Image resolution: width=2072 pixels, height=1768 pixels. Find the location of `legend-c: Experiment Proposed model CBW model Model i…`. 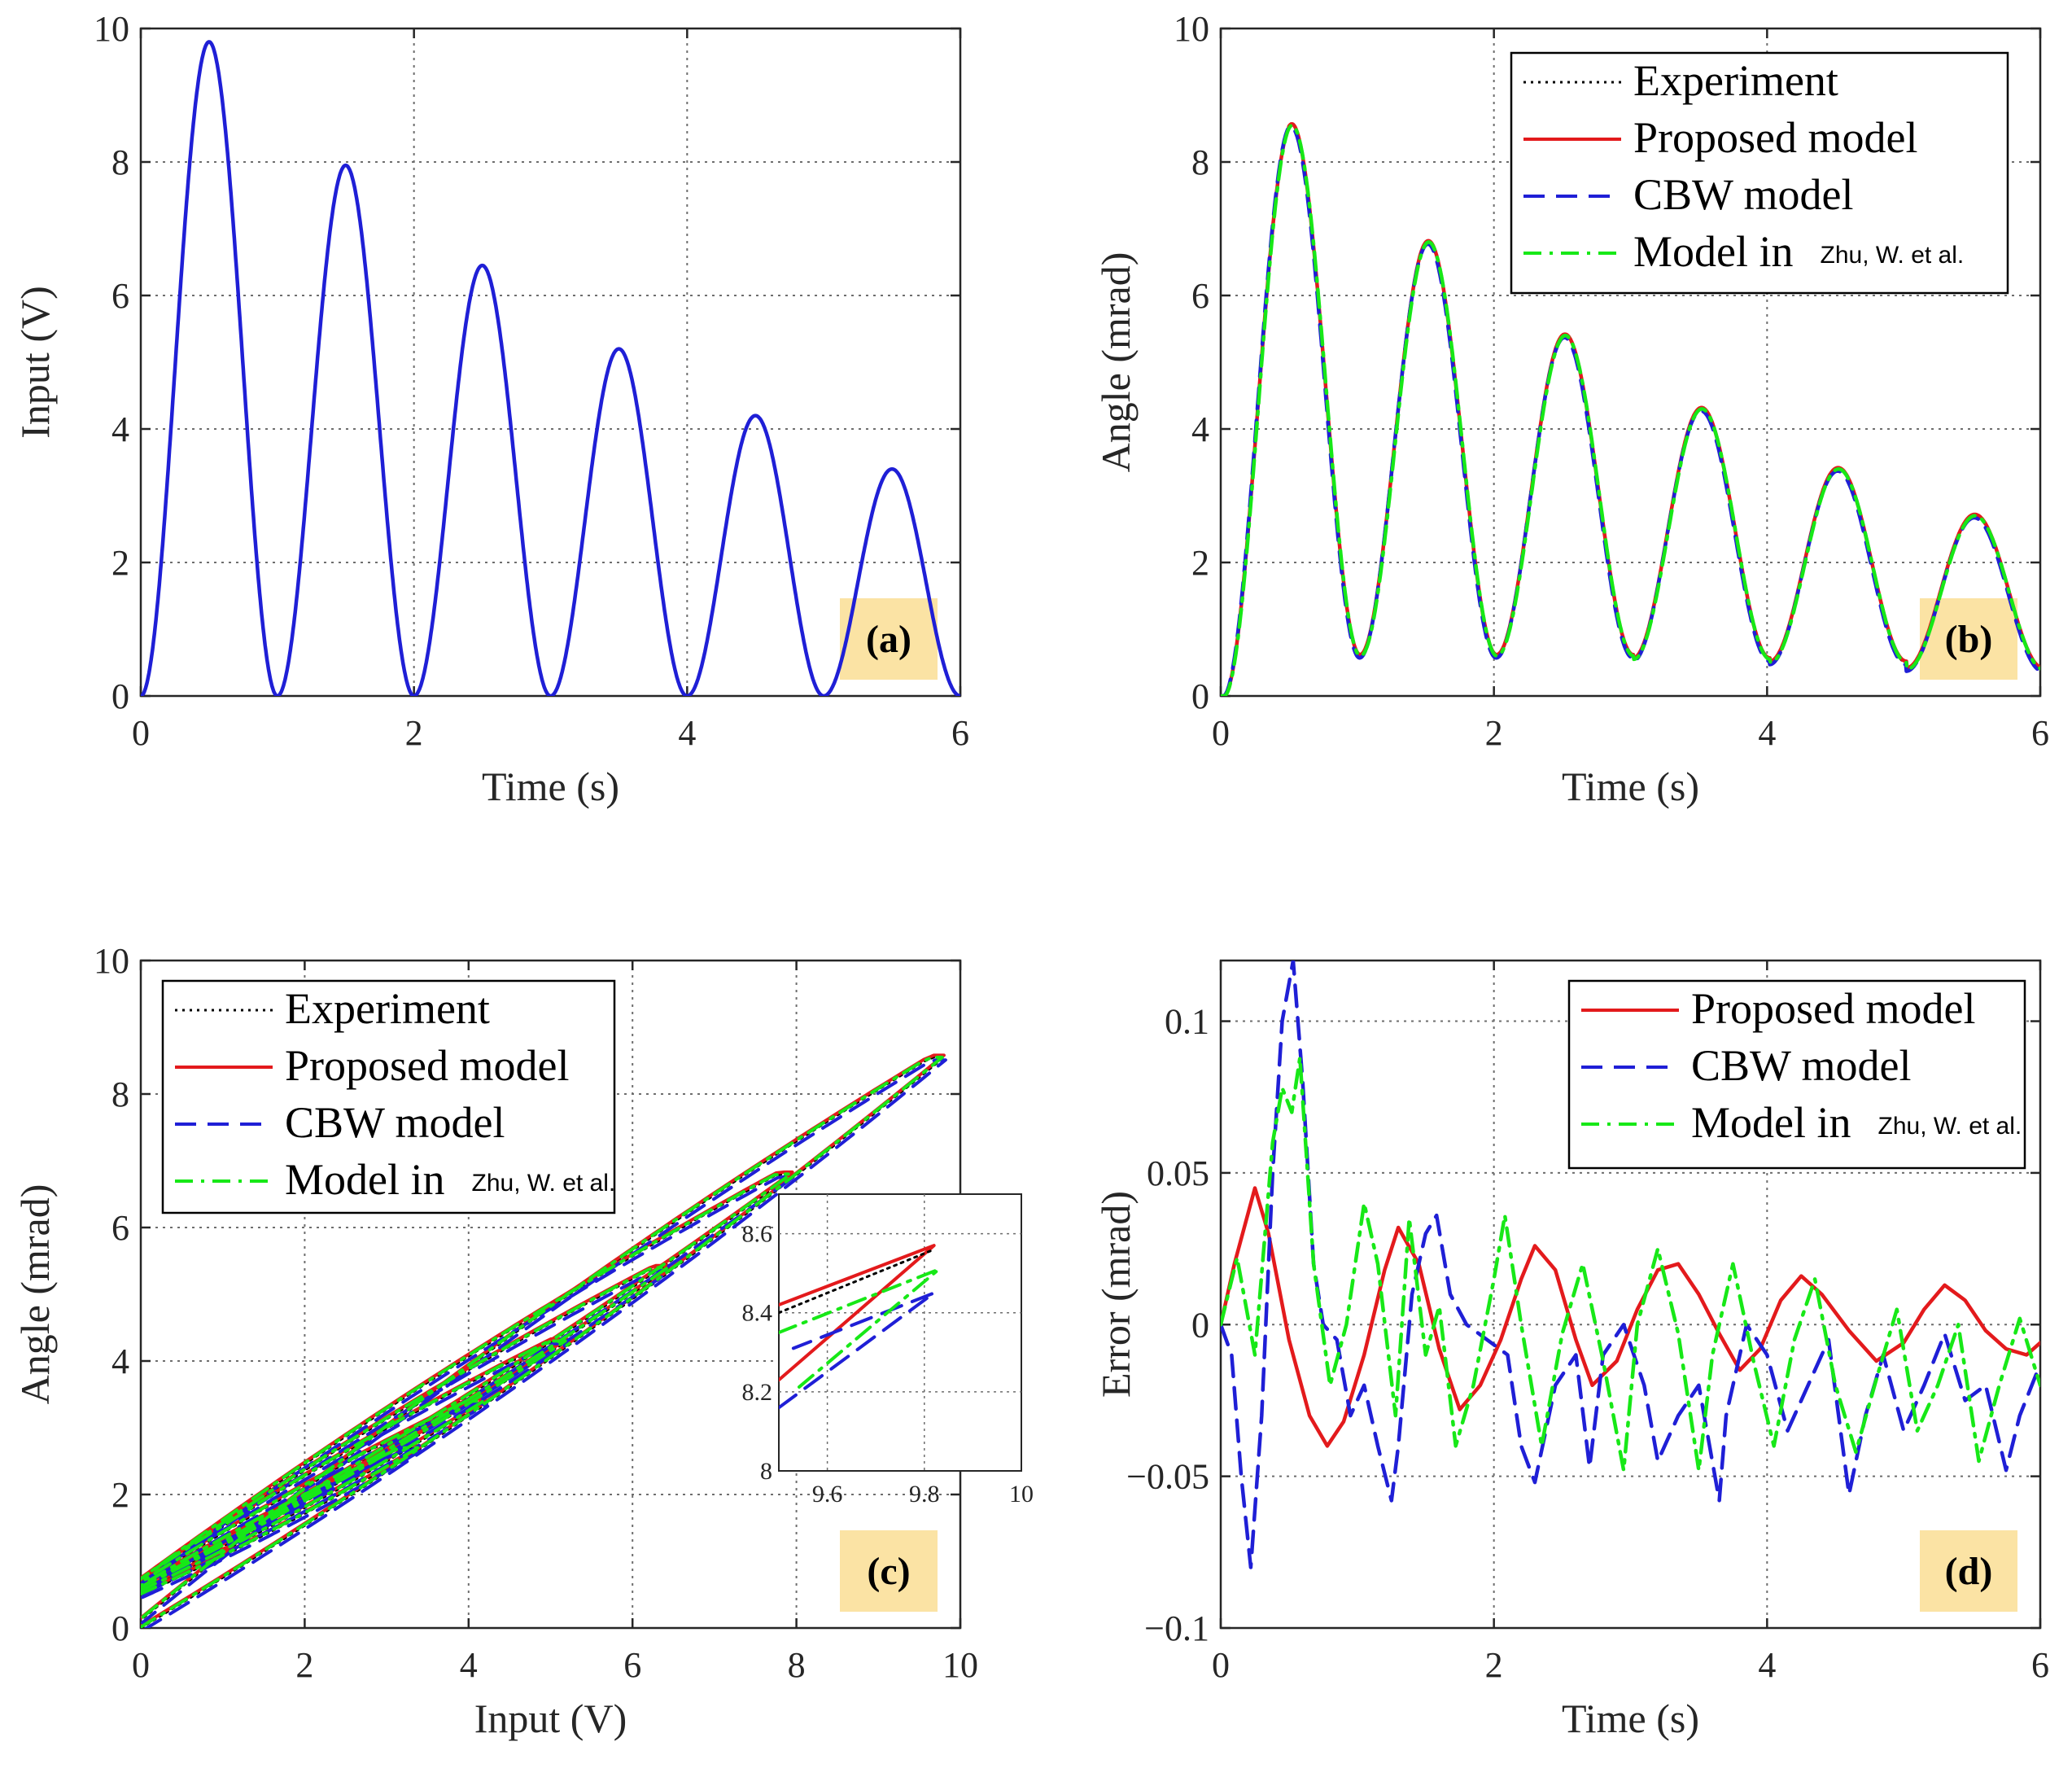

legend-c: Experiment Proposed model CBW model Model i… is located at coordinates (388, 1096).